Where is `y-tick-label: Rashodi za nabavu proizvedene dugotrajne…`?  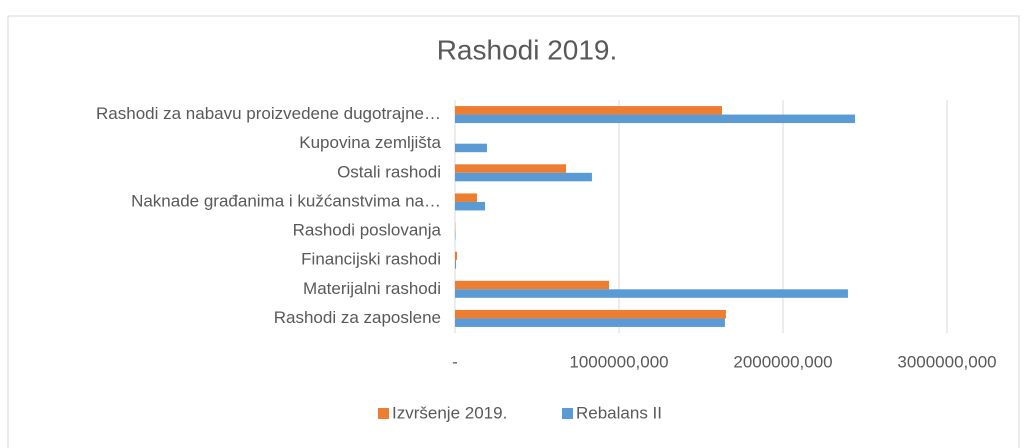
y-tick-label: Rashodi za nabavu proizvedene dugotrajne… is located at coordinates (268, 113).